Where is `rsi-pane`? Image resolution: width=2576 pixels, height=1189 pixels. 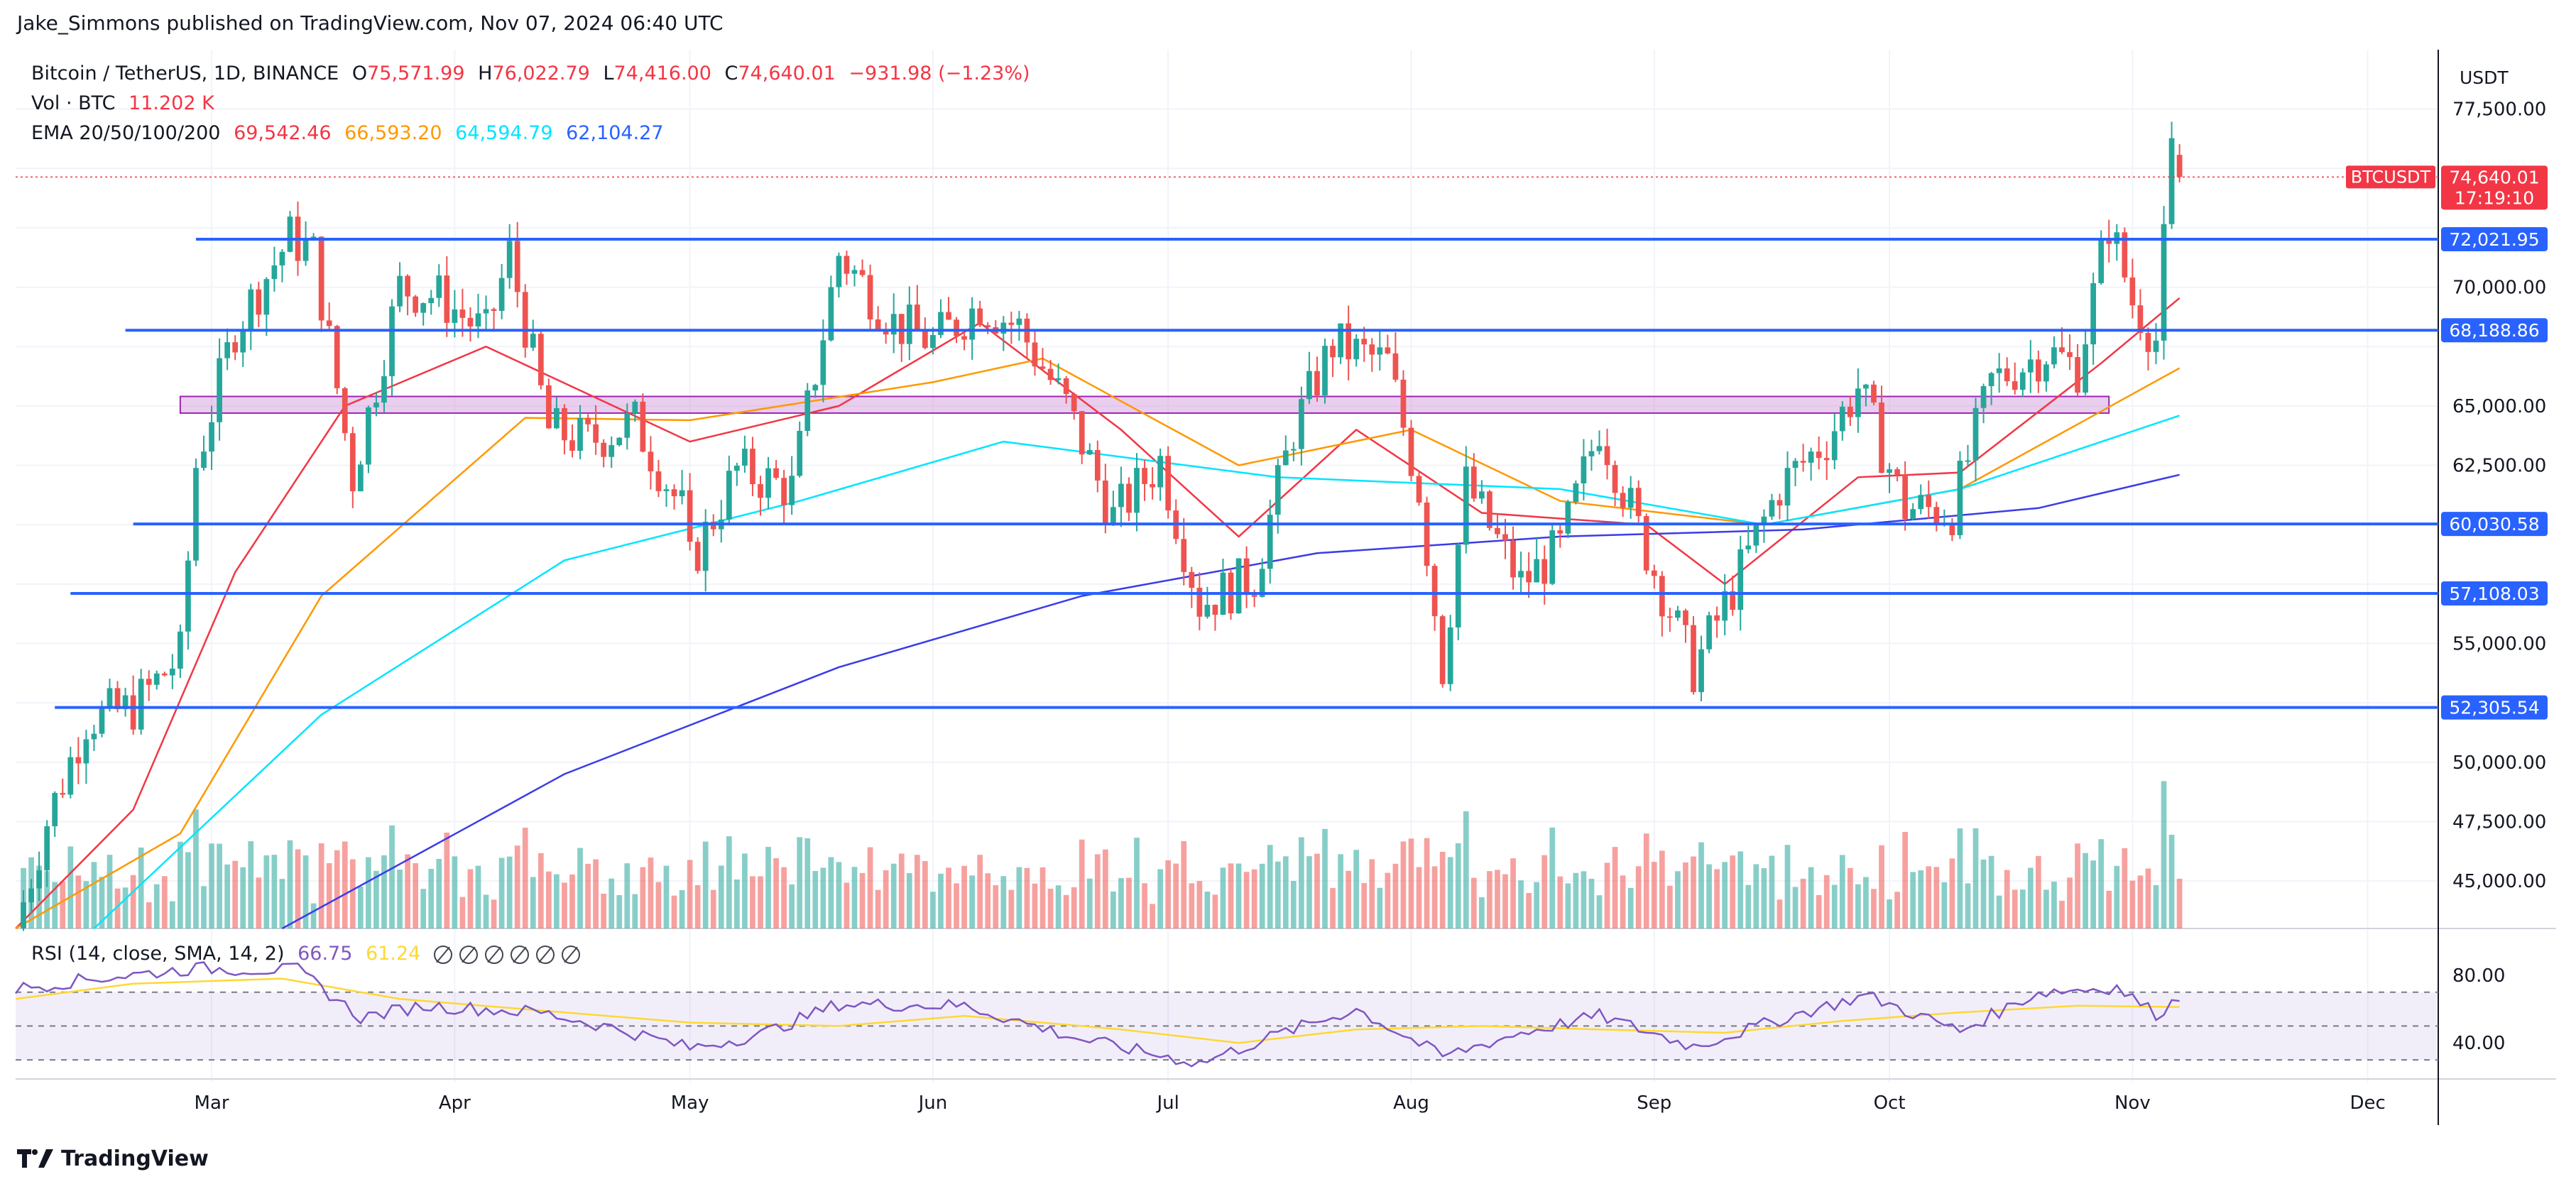
rsi-pane is located at coordinates (1226, 1014).